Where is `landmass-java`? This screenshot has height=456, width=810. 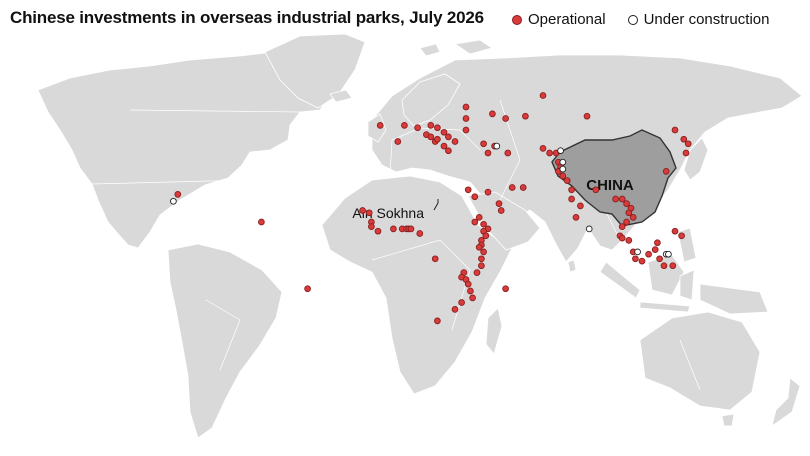 landmass-java is located at coordinates (665, 307).